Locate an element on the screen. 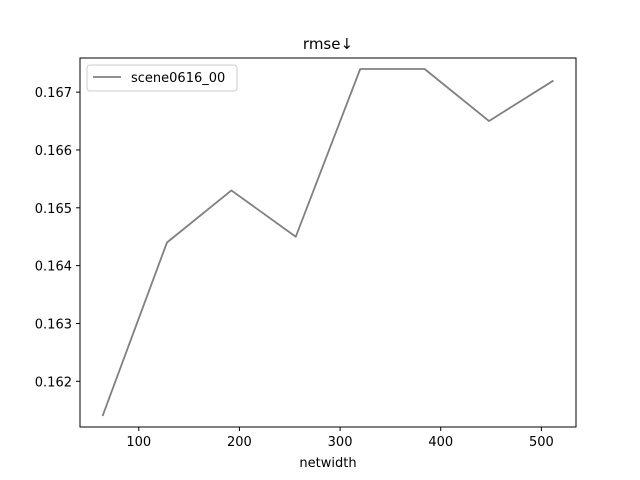 This screenshot has width=640, height=480. x-tick-label: 300 is located at coordinates (340, 442).